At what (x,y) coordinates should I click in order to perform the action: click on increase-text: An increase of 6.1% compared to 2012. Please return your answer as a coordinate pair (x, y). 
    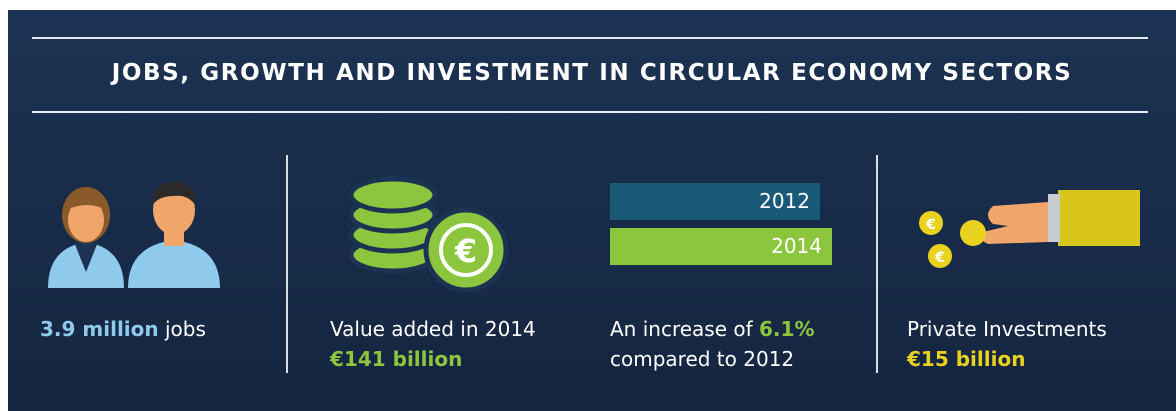
    Looking at the image, I should click on (712, 344).